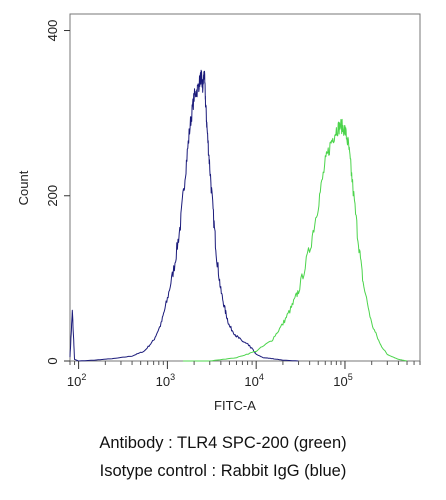  What do you see at coordinates (342, 380) in the screenshot?
I see `x-tick-label: 10⁵` at bounding box center [342, 380].